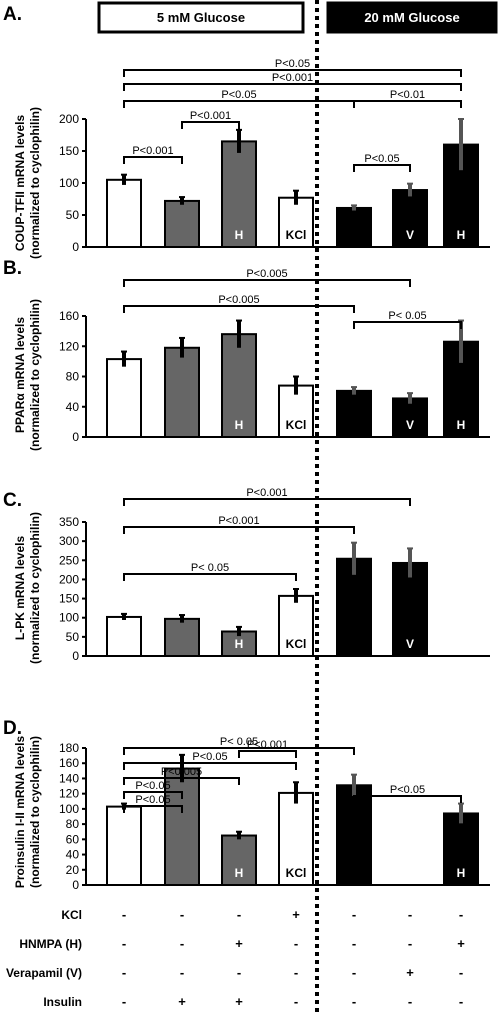  What do you see at coordinates (50, 944) in the screenshot?
I see `treatment-label-hnmpa: HNMPA (H)` at bounding box center [50, 944].